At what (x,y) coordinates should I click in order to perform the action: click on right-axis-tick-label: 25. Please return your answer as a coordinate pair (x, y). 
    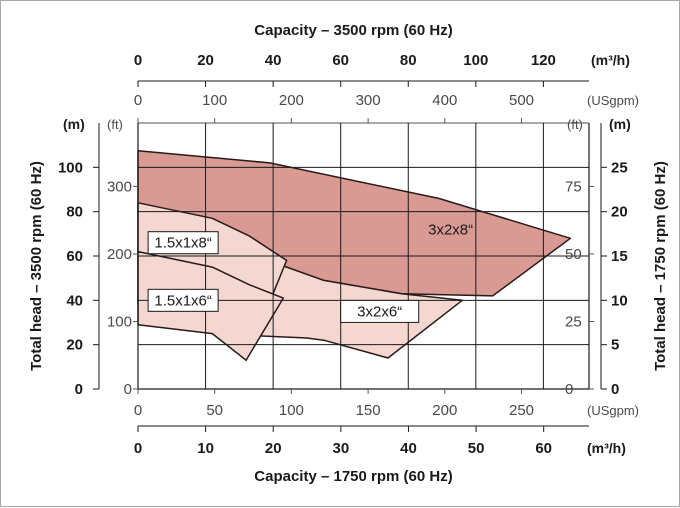
    Looking at the image, I should click on (619, 167).